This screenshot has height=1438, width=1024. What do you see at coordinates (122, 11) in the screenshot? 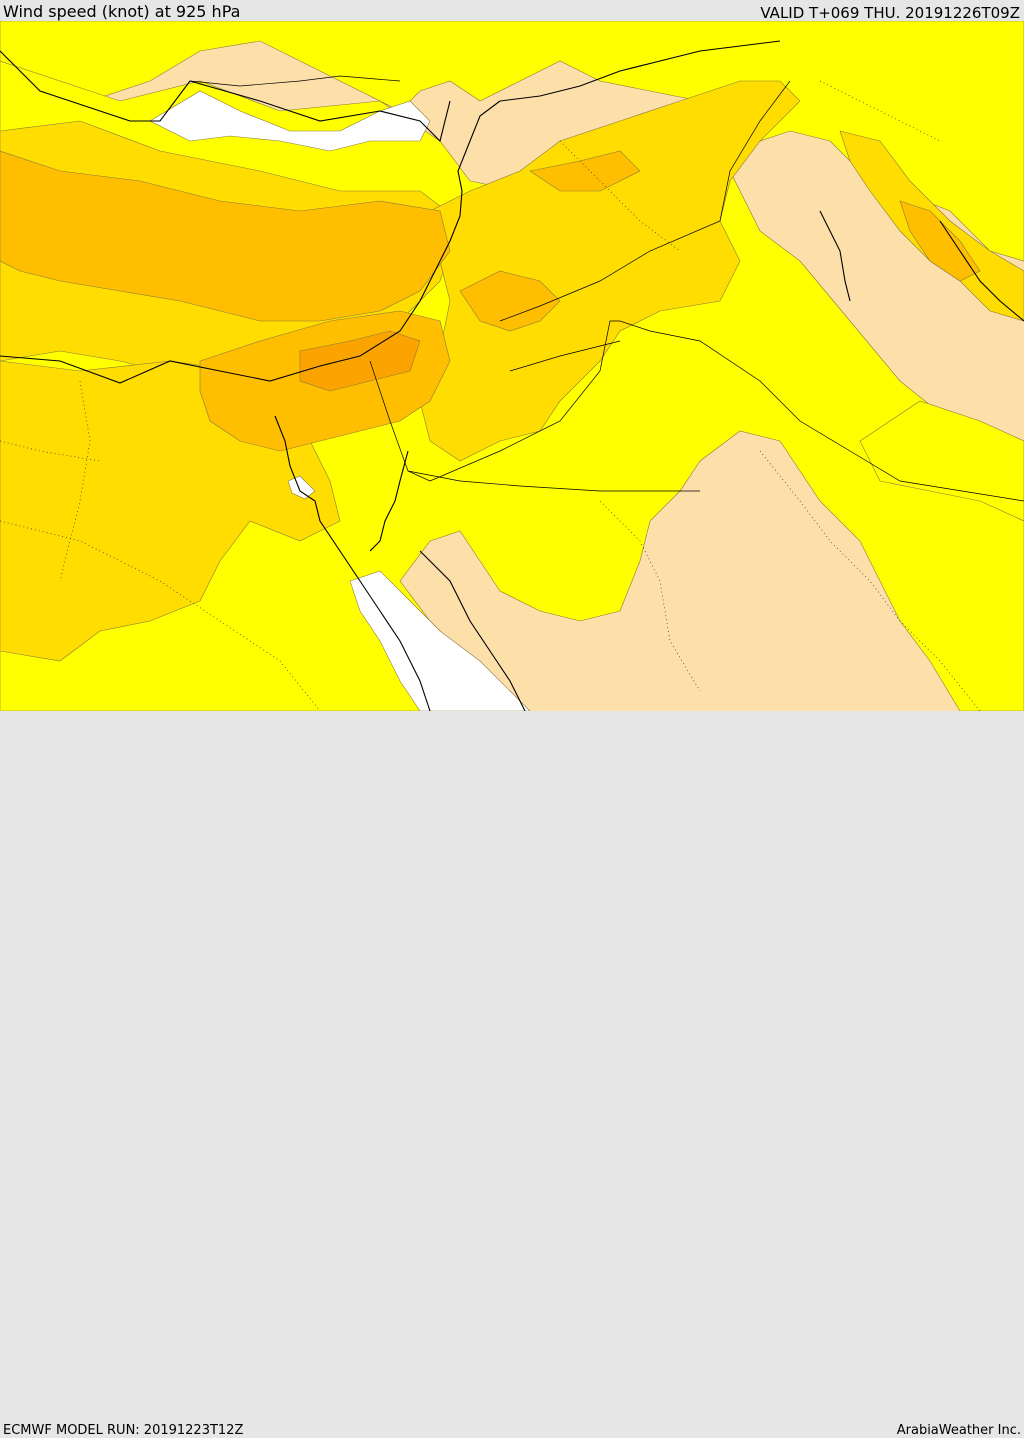
I see `map-title: Wind speed (knot) at 925 hPa` at bounding box center [122, 11].